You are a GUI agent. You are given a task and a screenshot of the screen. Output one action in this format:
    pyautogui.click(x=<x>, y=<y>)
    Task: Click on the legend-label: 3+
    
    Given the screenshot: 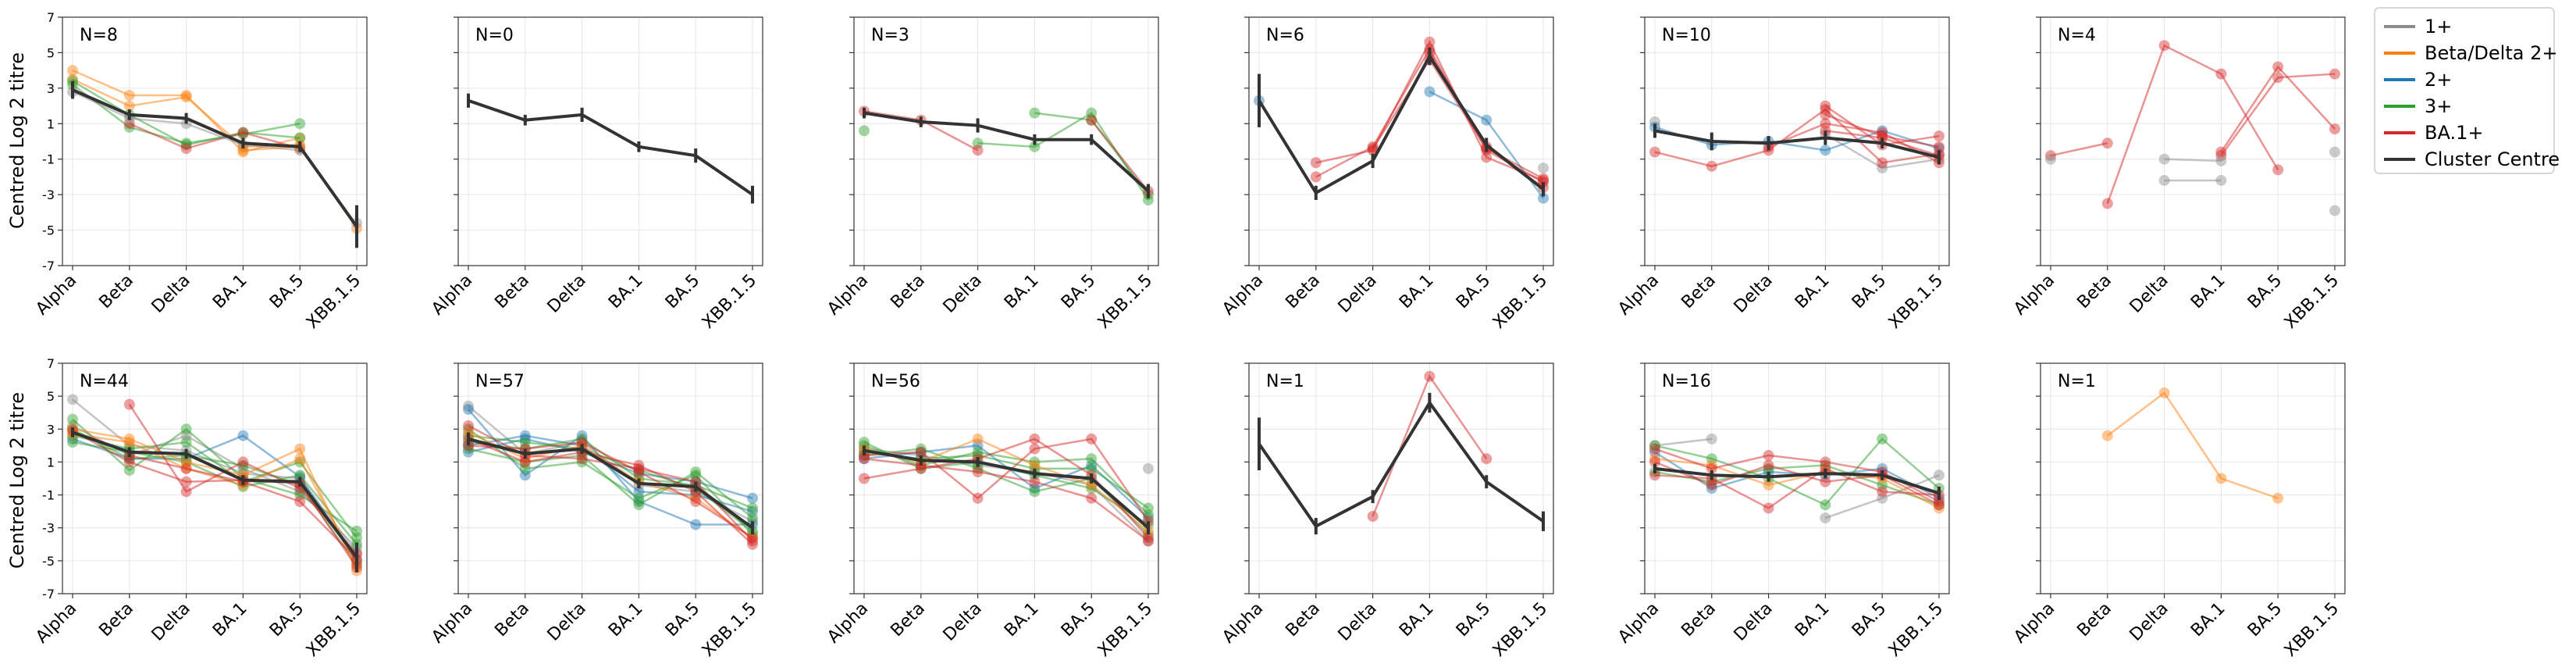 What is the action you would take?
    pyautogui.click(x=2438, y=106)
    